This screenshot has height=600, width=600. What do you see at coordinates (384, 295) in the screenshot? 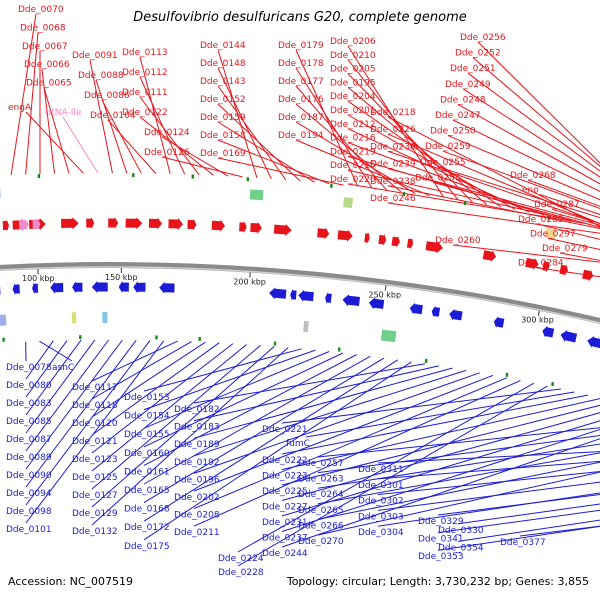
I see `kbp-tick-label: 250 kbp` at bounding box center [384, 295].